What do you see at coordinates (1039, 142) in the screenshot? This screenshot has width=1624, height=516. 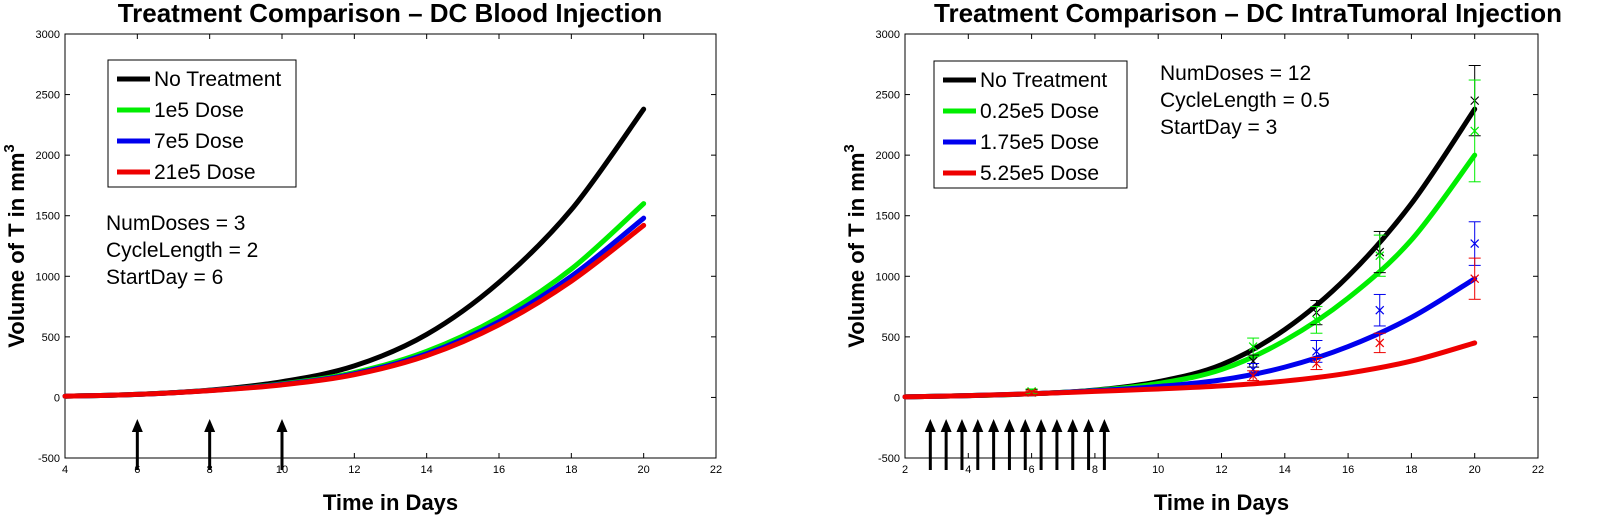 I see `legend-label: 1.75e5 Dose` at bounding box center [1039, 142].